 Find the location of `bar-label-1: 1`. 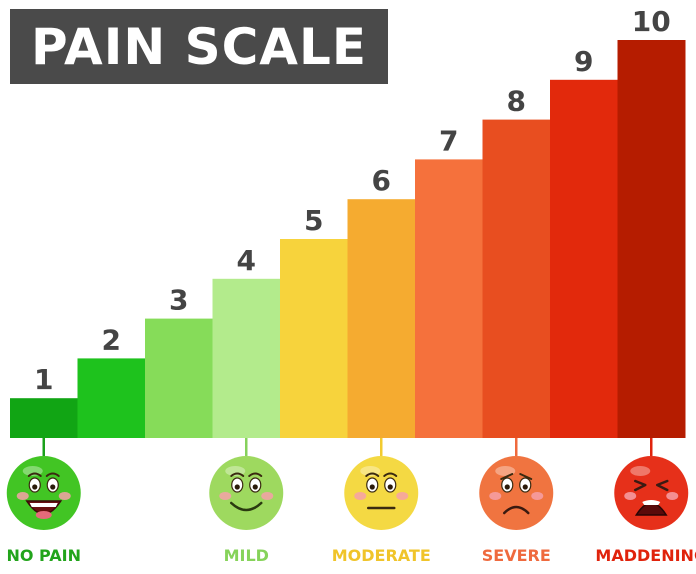

bar-label-1: 1 is located at coordinates (43, 379).